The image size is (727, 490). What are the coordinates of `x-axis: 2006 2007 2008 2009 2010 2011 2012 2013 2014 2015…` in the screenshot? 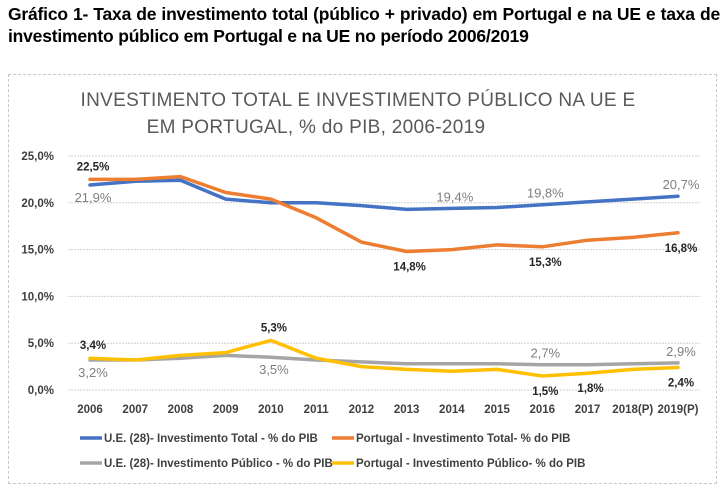 It's located at (387, 410).